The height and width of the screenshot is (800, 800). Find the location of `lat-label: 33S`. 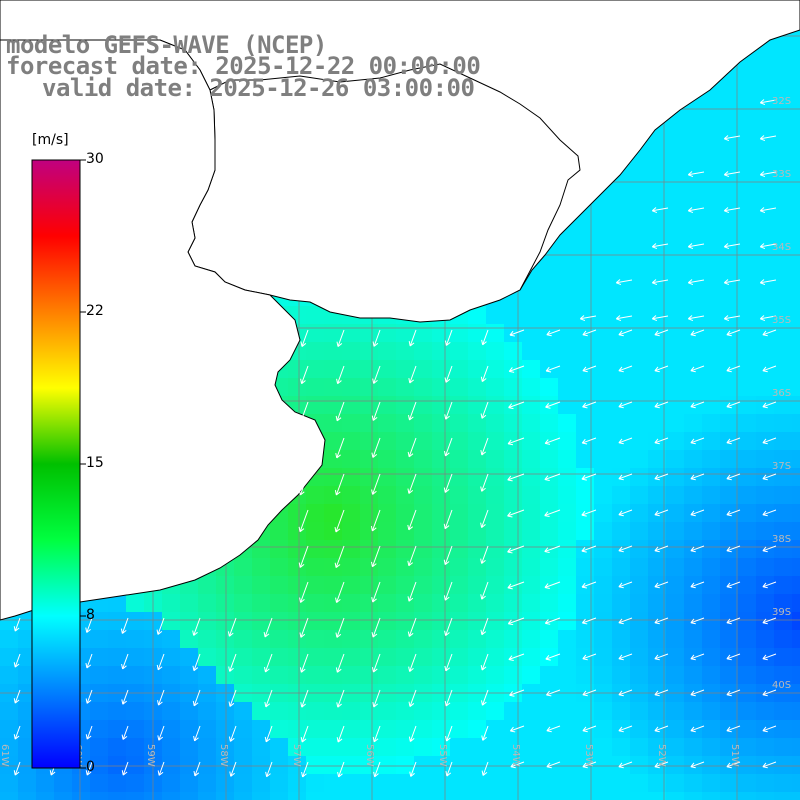

lat-label: 33S is located at coordinates (781, 174).